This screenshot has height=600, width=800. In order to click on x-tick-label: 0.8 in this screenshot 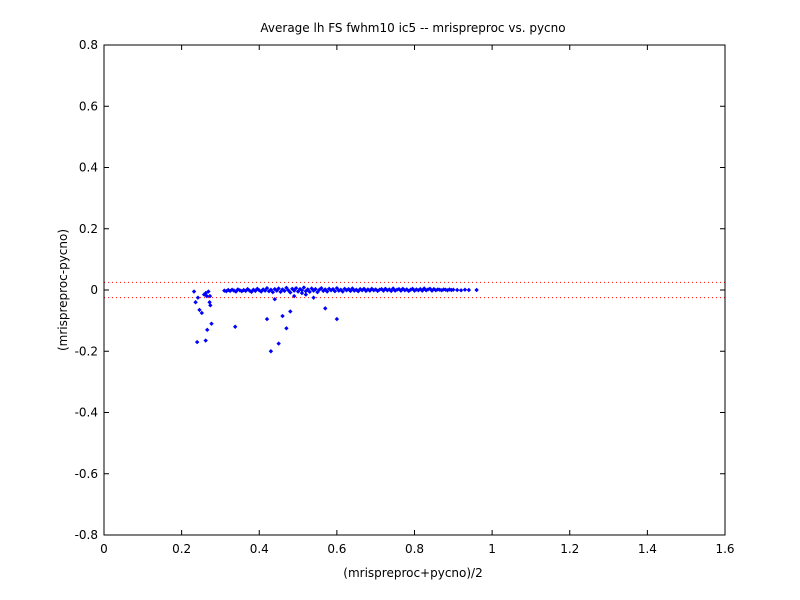, I will do `click(414, 549)`.